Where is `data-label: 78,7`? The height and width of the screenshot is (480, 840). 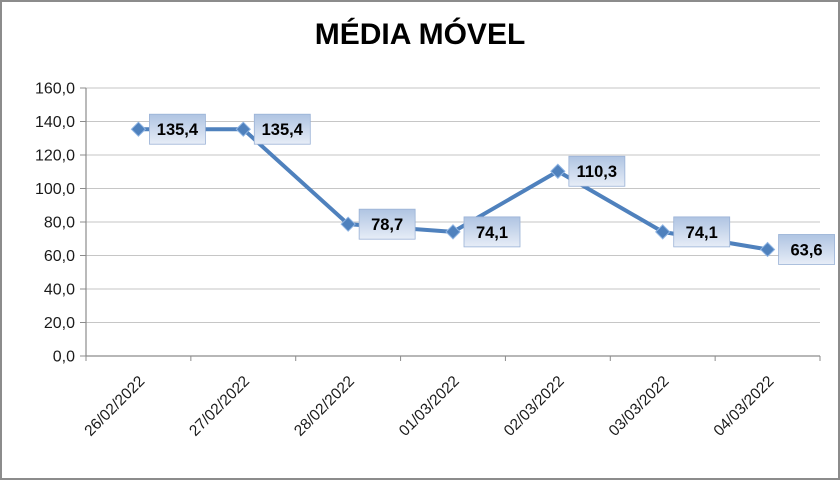
data-label: 78,7 is located at coordinates (387, 225).